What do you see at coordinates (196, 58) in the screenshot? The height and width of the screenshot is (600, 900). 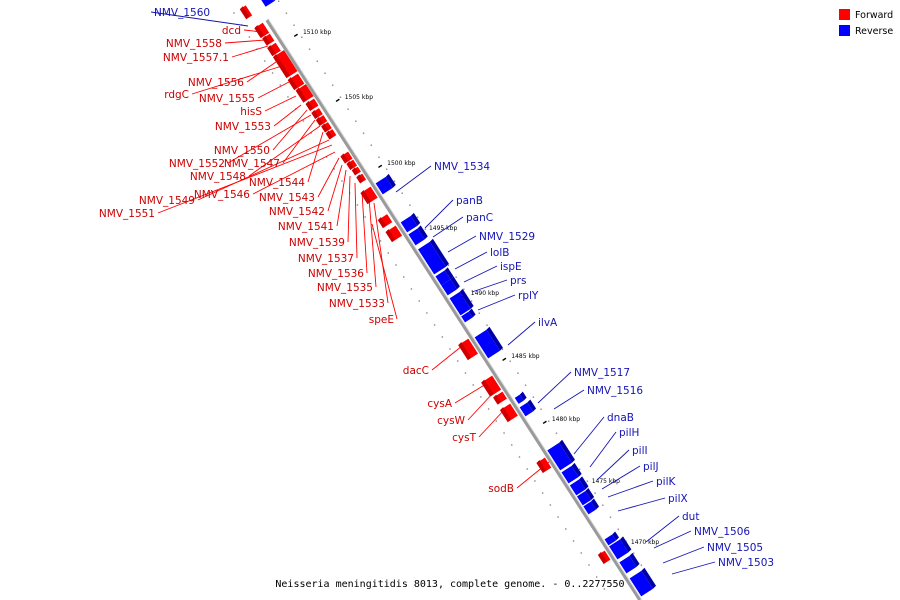 I see `gene-label-nmv-1557-1: NMV_1557.1` at bounding box center [196, 58].